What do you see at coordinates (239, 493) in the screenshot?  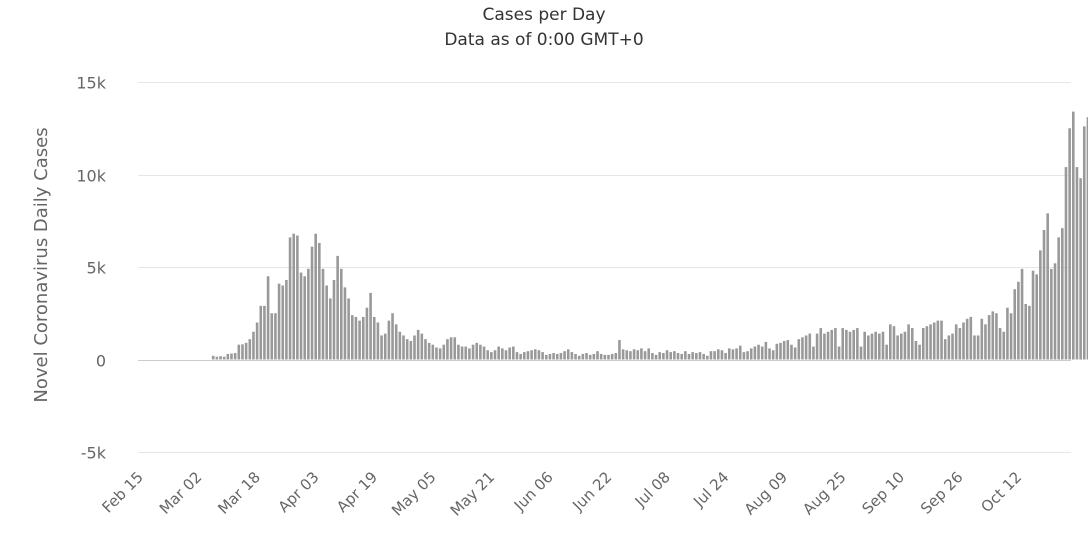 I see `x-tick-label: Mar 18` at bounding box center [239, 493].